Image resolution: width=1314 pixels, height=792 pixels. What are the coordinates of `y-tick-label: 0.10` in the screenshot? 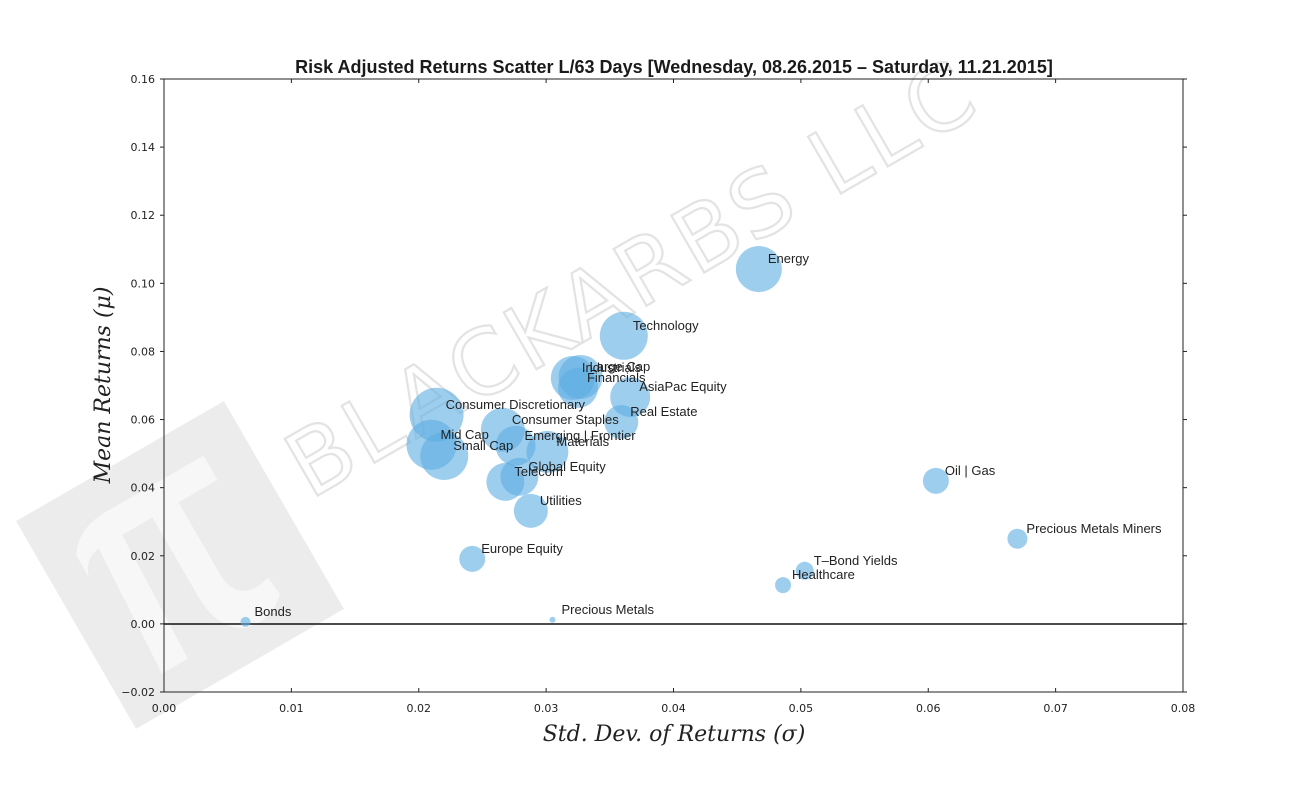 It's located at (143, 283).